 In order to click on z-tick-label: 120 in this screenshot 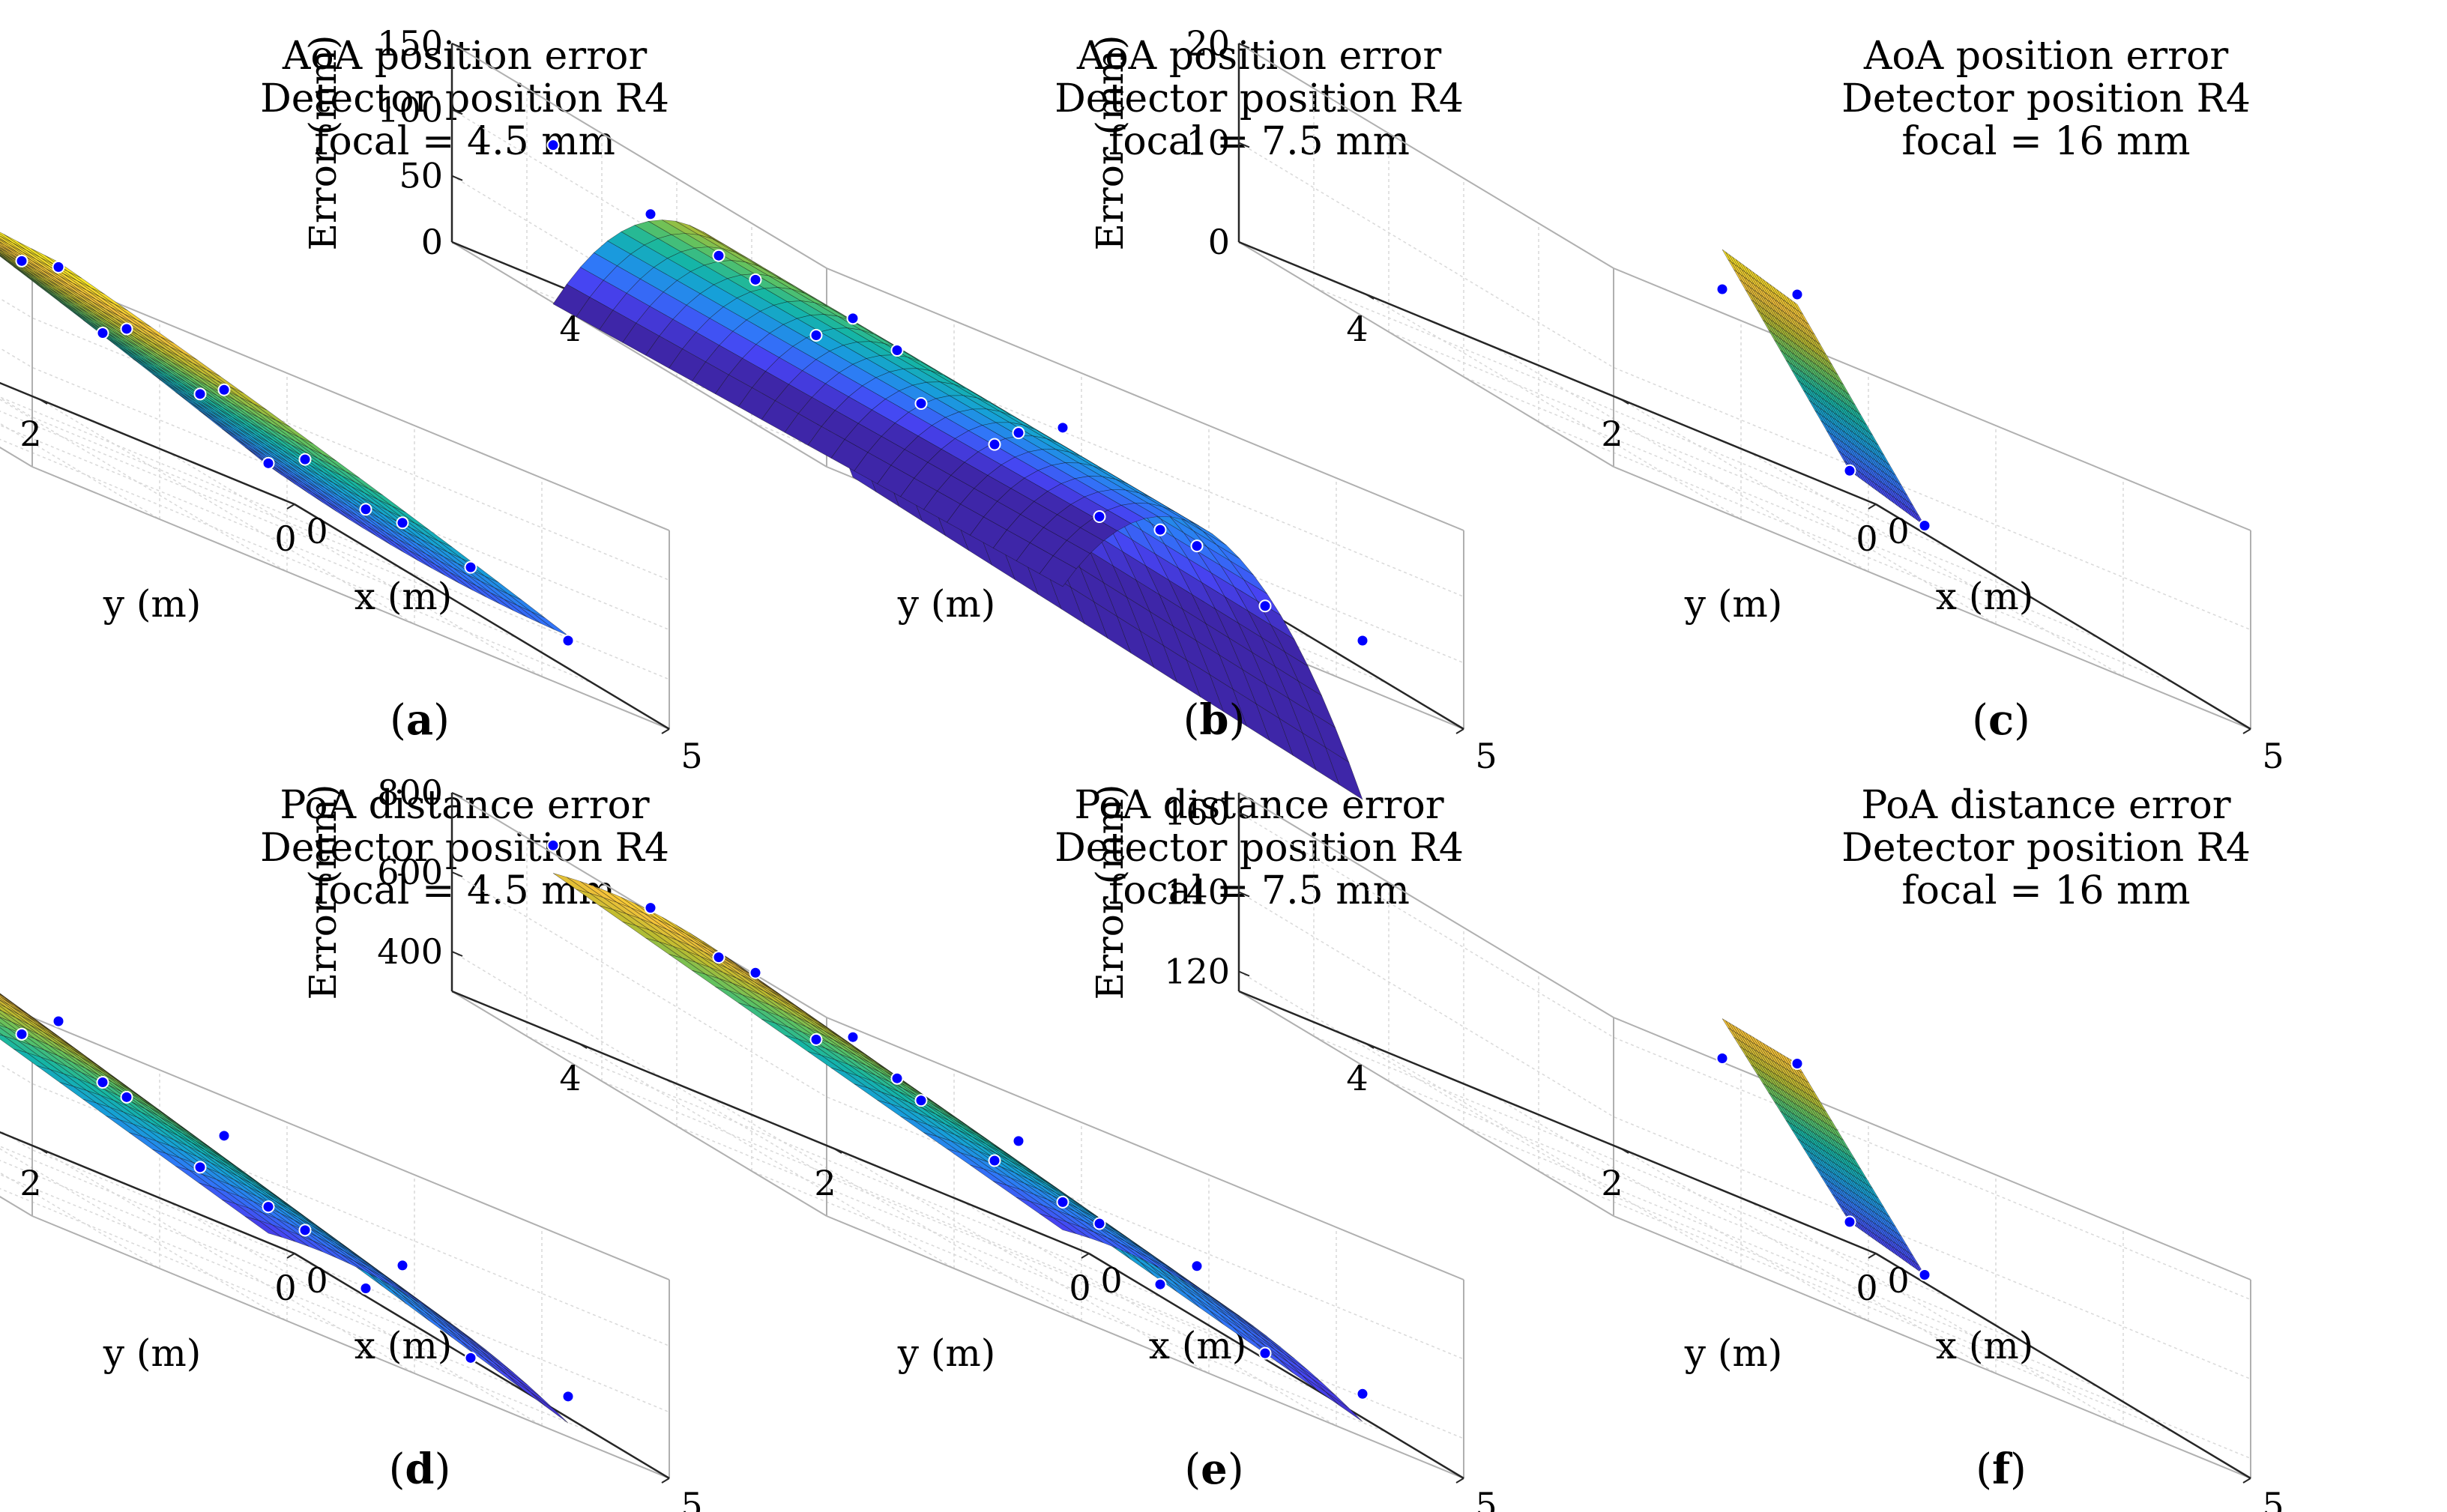, I will do `click(1197, 972)`.